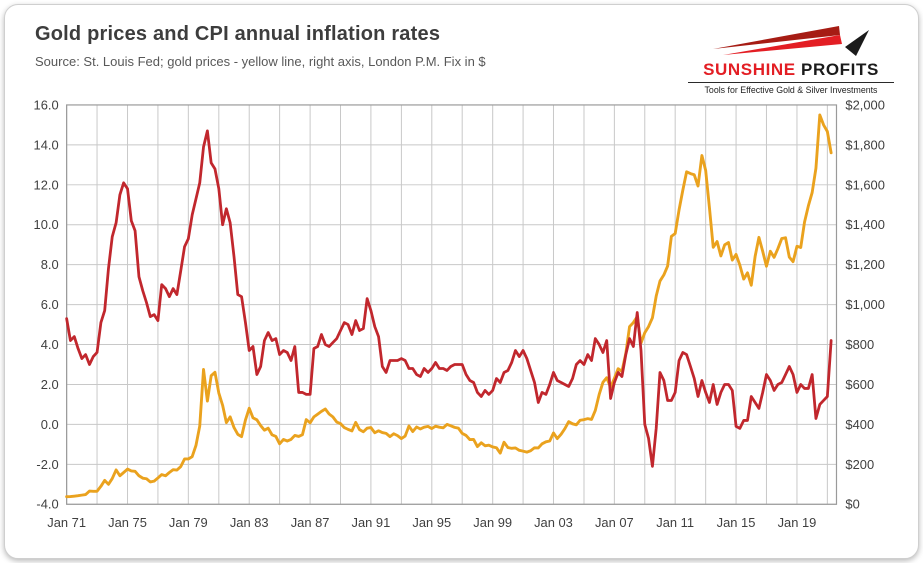 The width and height of the screenshot is (923, 563). What do you see at coordinates (127, 522) in the screenshot?
I see `x-axis-tick-label: Jan 75` at bounding box center [127, 522].